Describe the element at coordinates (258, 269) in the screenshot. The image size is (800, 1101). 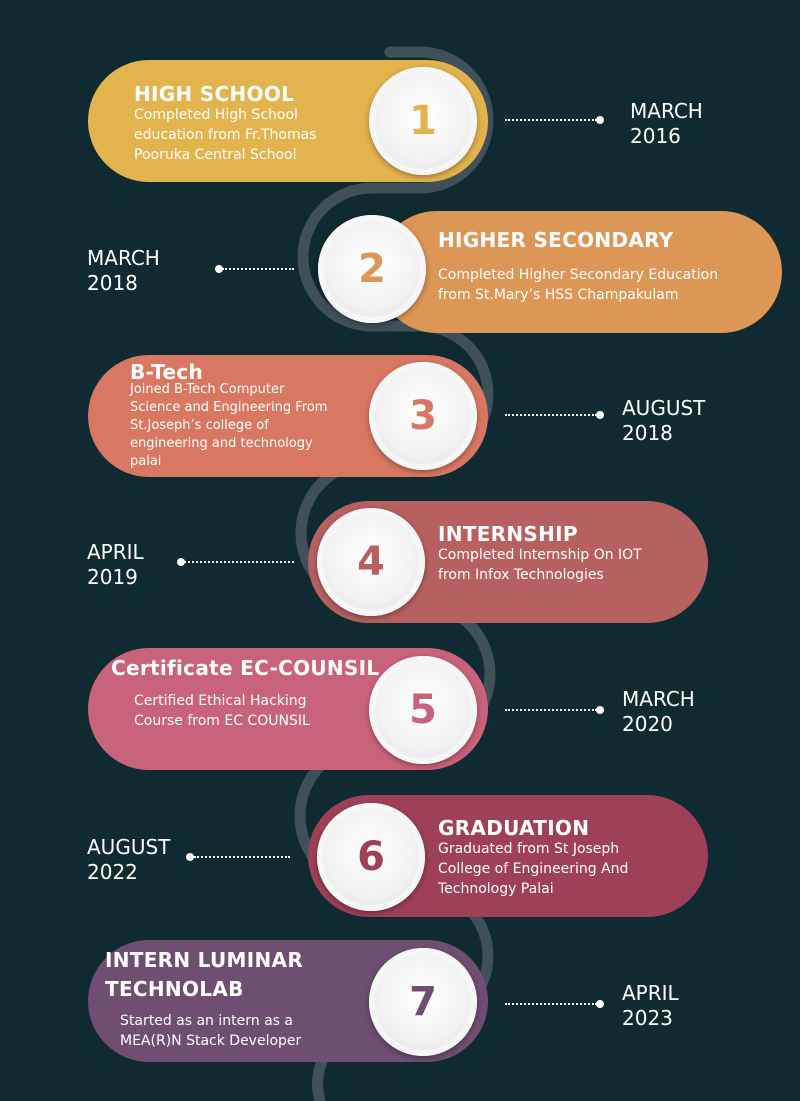
I see `step-2-connector` at that location.